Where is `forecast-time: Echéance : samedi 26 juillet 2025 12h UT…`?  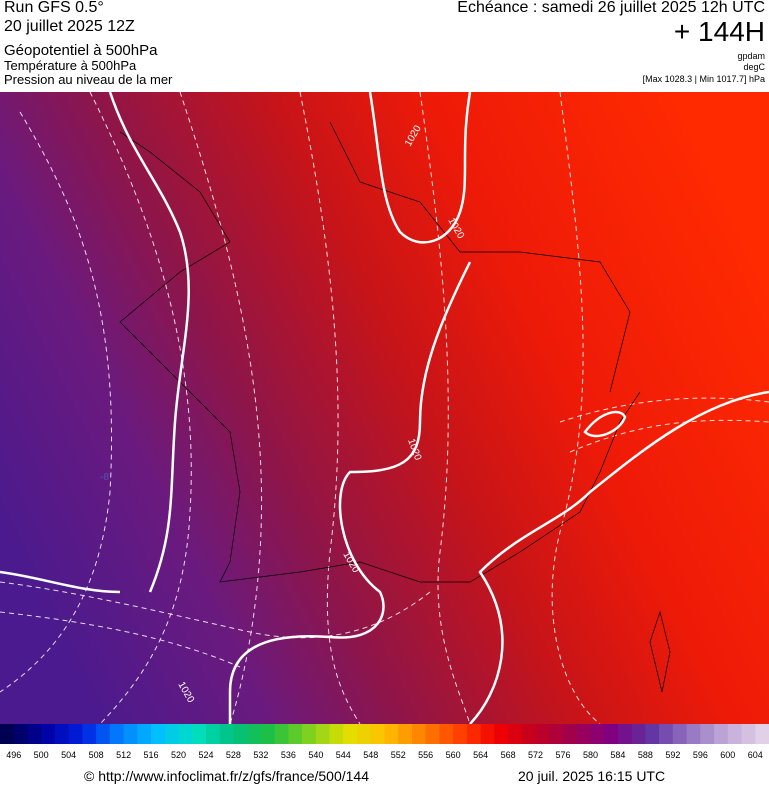
forecast-time: Echéance : samedi 26 juillet 2025 12h UT… is located at coordinates (611, 8).